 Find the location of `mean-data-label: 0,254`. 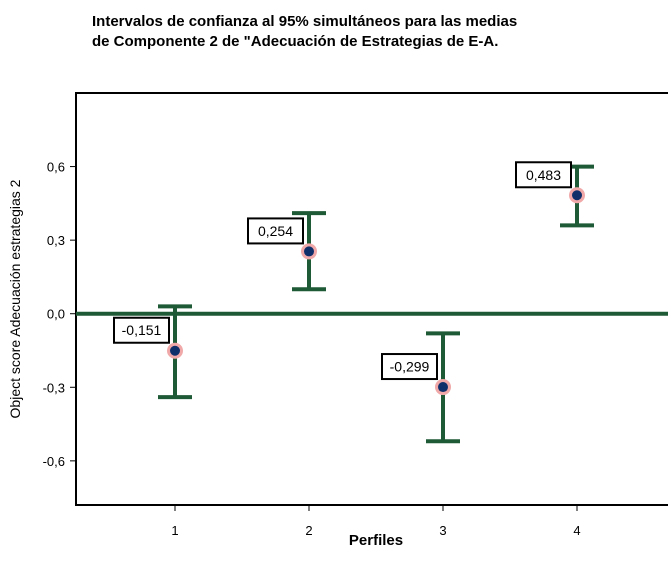

mean-data-label: 0,254 is located at coordinates (275, 231).